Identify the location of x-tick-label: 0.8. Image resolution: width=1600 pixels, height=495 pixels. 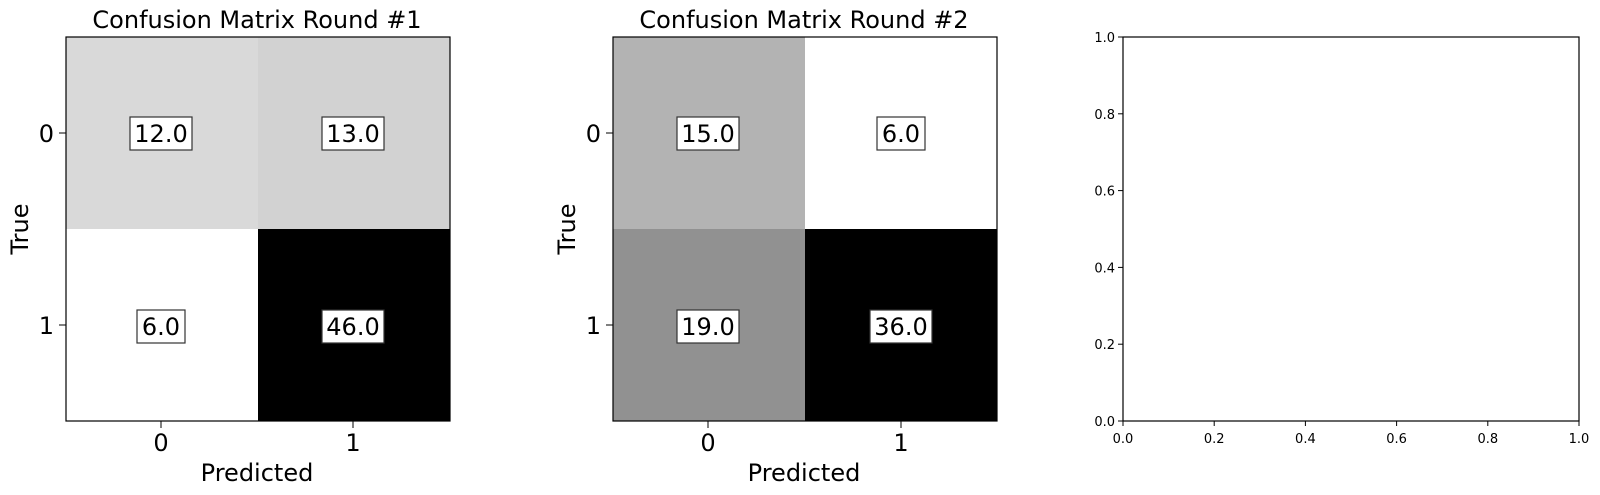
(1487, 439).